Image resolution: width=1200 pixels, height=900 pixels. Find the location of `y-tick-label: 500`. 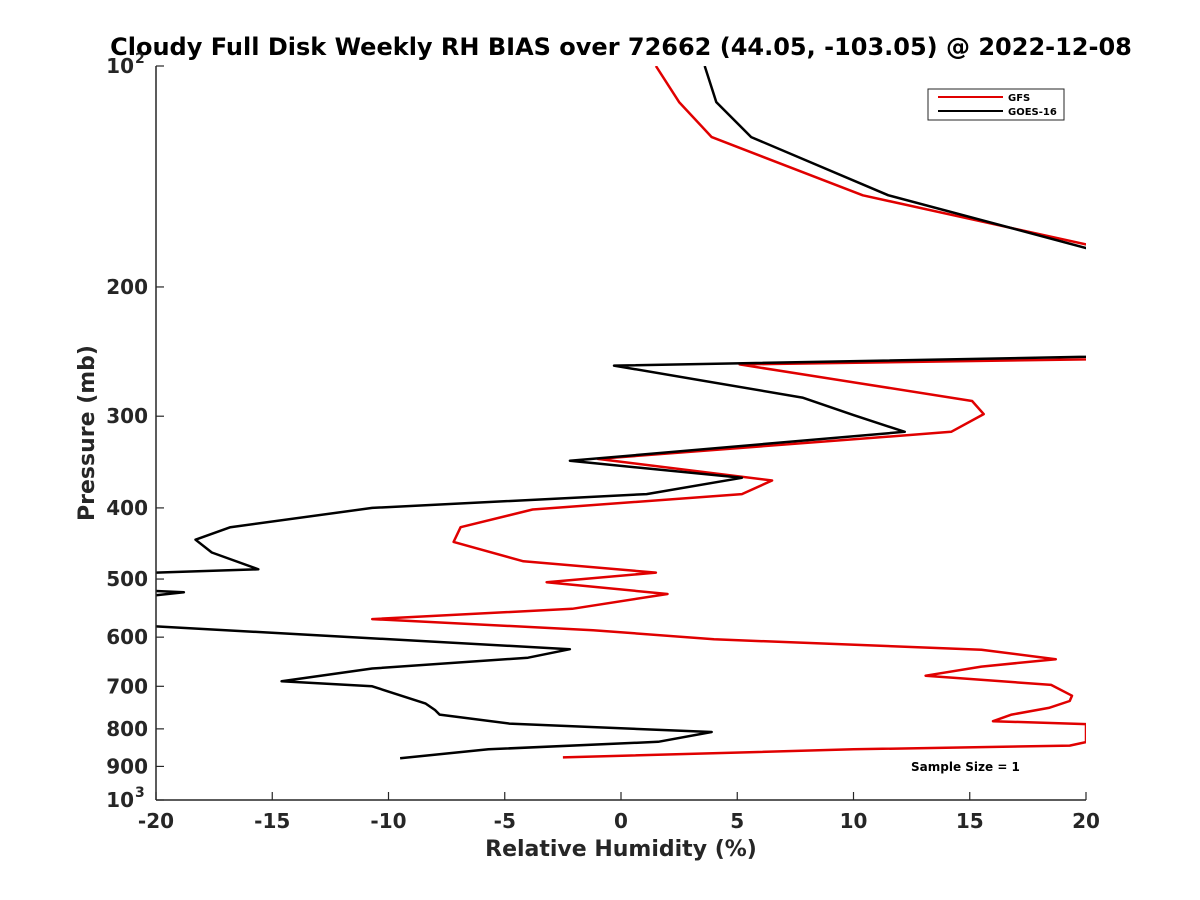

y-tick-label: 500 is located at coordinates (127, 579).